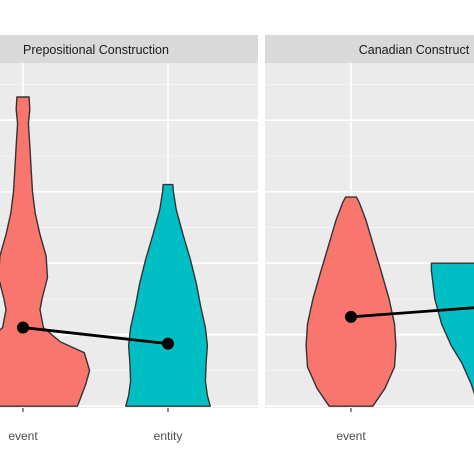 The height and width of the screenshot is (474, 474). Describe the element at coordinates (351, 425) in the screenshot. I see `x-axis: event` at that location.